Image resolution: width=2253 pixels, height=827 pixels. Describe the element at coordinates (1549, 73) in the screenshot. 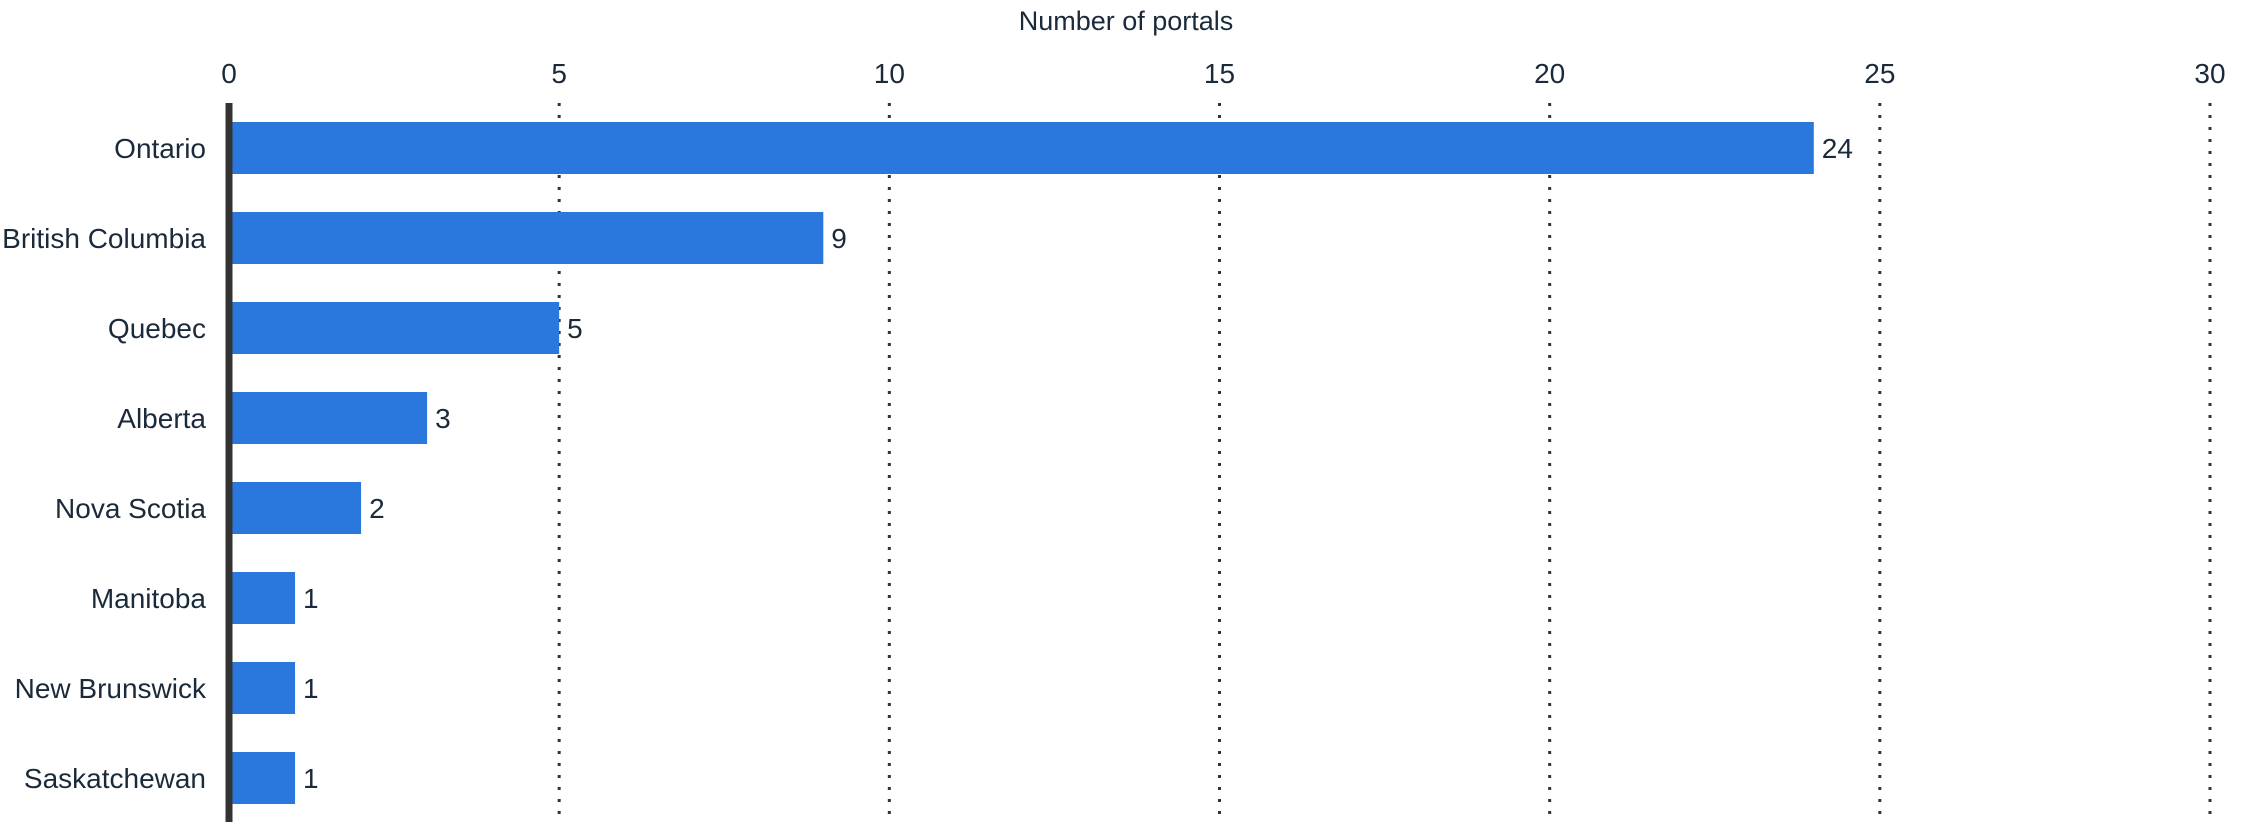

I see `x-tick-label-20: 20` at that location.